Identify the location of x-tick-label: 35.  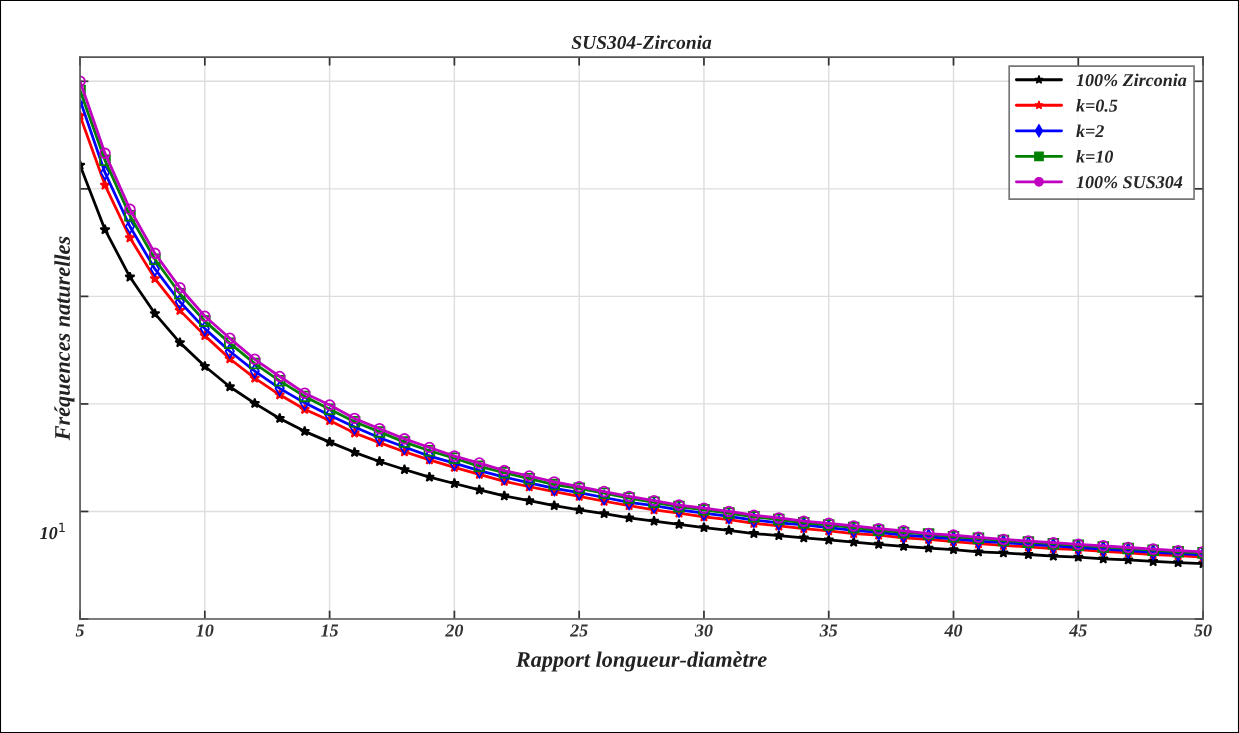
(828, 630).